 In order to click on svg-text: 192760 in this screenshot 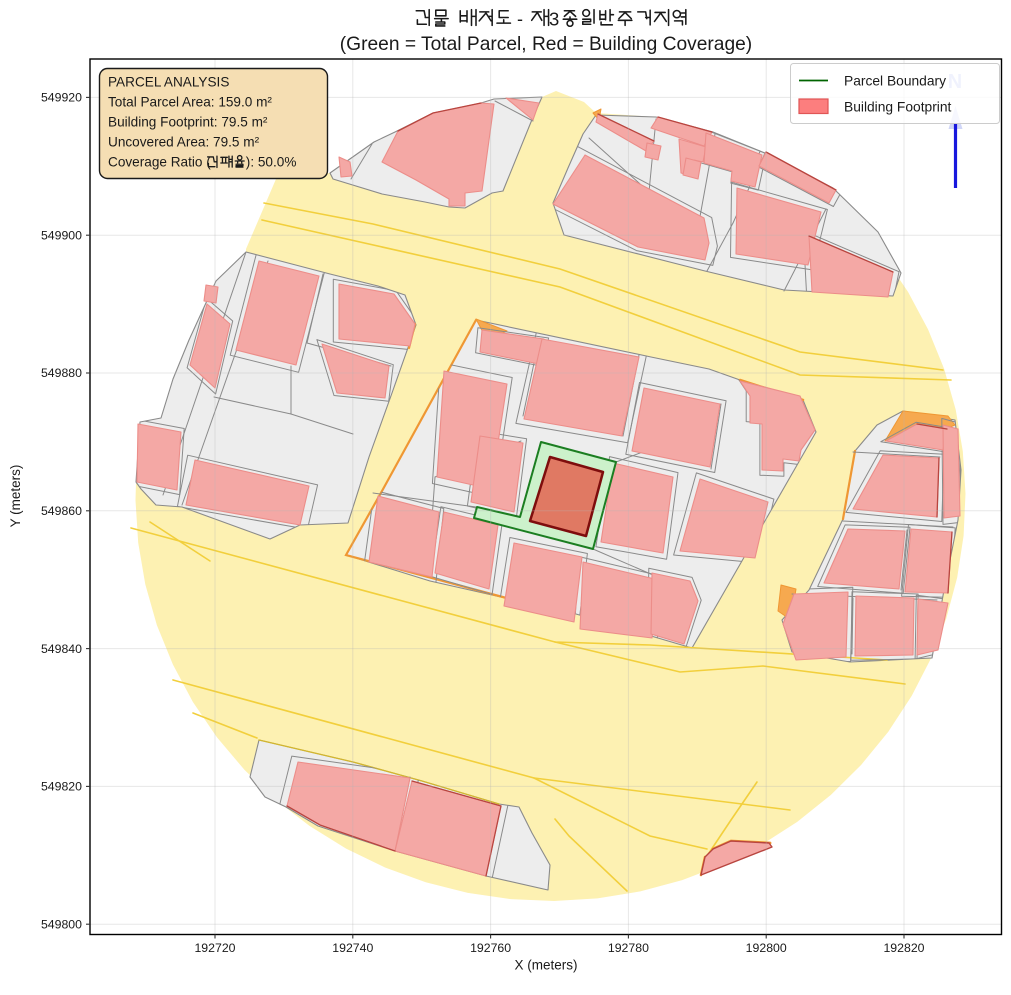, I will do `click(490, 948)`.